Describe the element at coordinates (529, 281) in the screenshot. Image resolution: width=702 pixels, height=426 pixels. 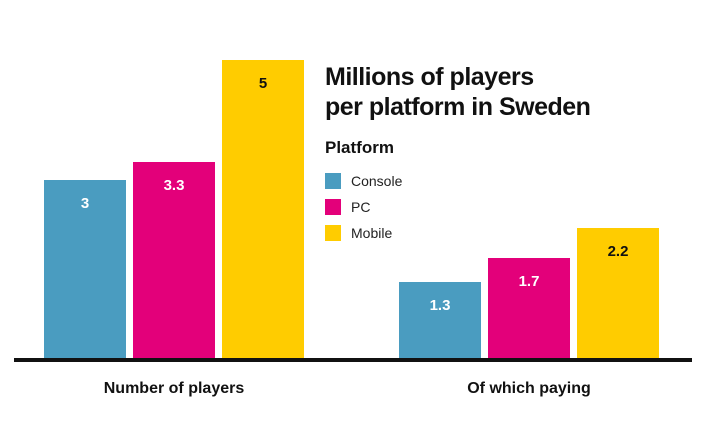
I see `data-label-pc-of-which-paying: 1.7` at that location.